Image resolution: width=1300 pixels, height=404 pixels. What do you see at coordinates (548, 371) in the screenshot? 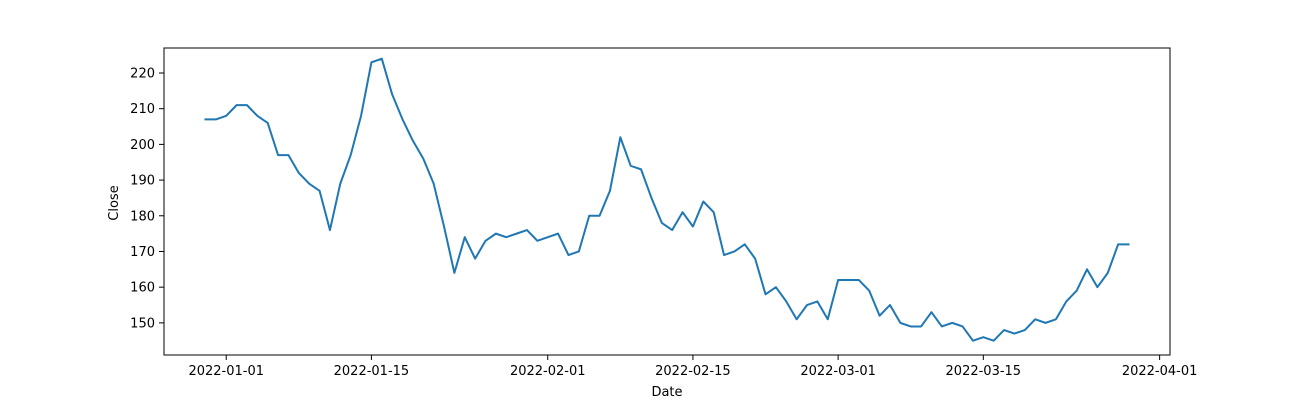
I see `x-tick-label: 2022-02-01` at bounding box center [548, 371].